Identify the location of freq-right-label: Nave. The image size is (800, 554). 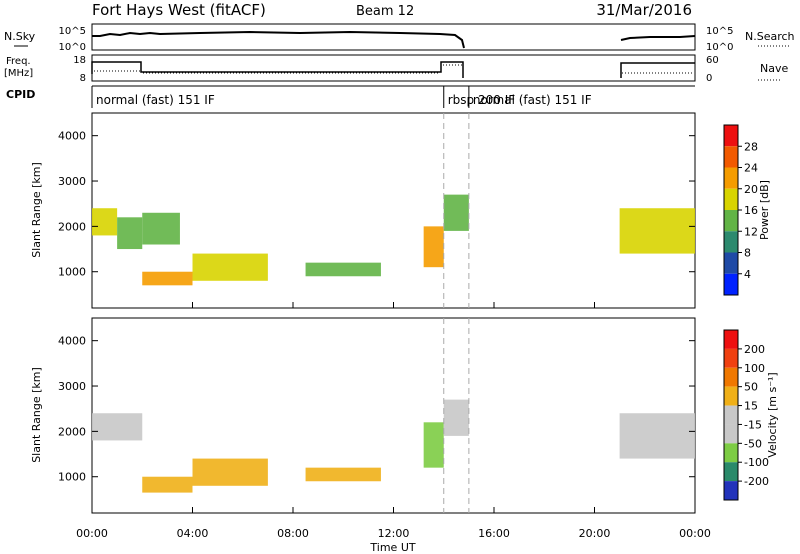
(774, 68).